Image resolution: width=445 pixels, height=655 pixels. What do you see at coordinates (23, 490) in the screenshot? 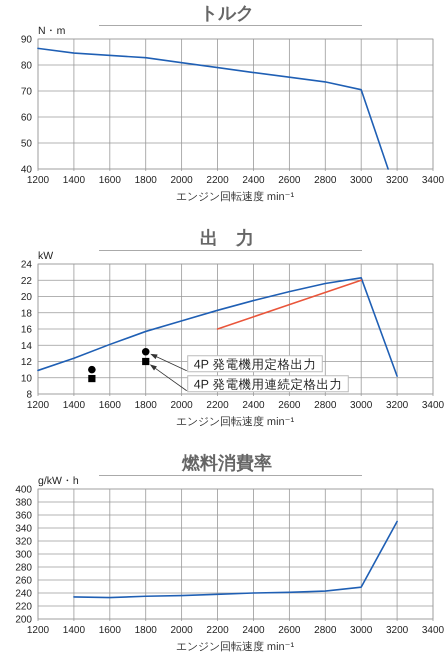
I see `y-tick-label: 400` at bounding box center [23, 490].